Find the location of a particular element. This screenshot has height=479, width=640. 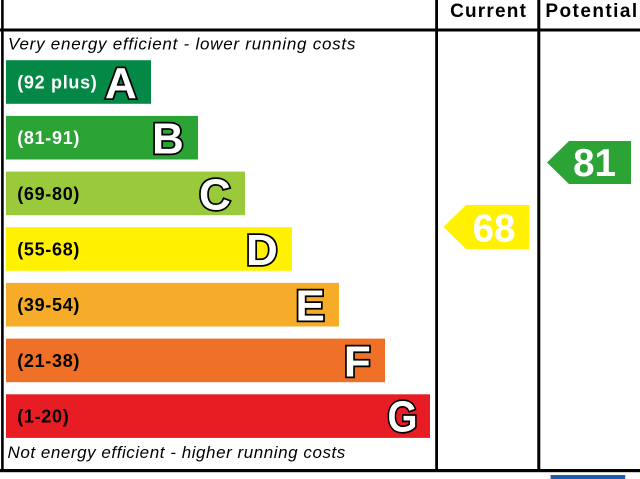

svg-text: (81-91) is located at coordinates (48, 138).